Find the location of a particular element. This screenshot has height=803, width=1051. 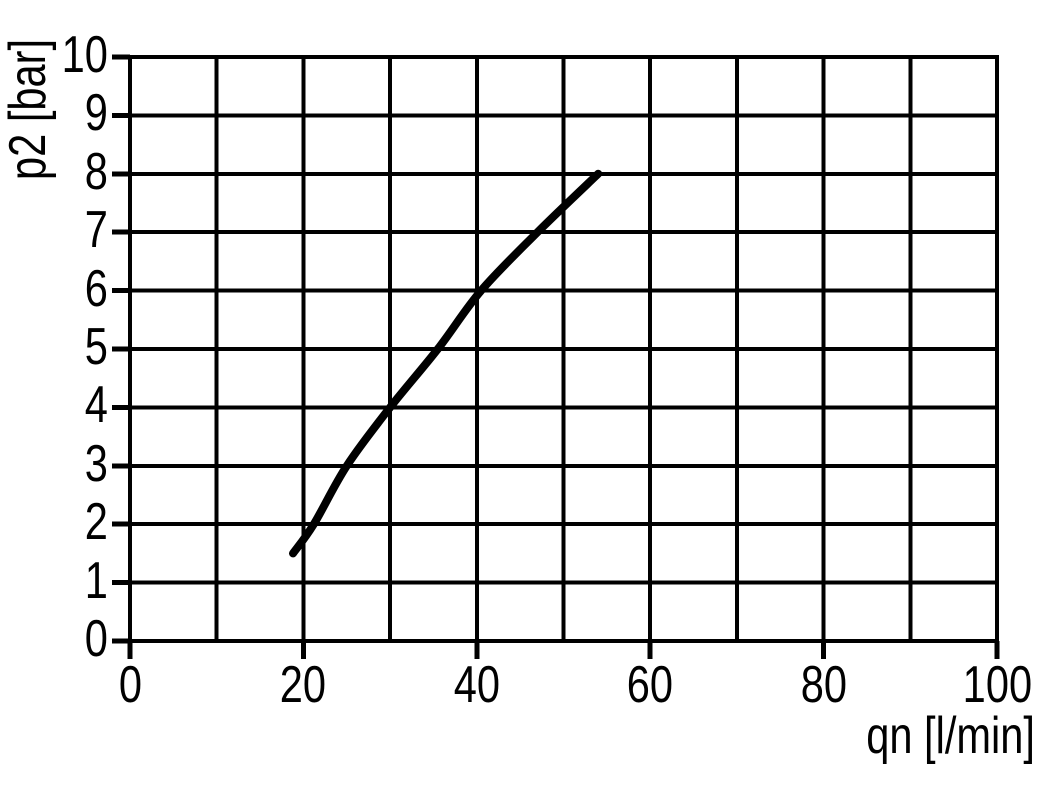

x-axis-title: qn [l/min] is located at coordinates (835, 736).